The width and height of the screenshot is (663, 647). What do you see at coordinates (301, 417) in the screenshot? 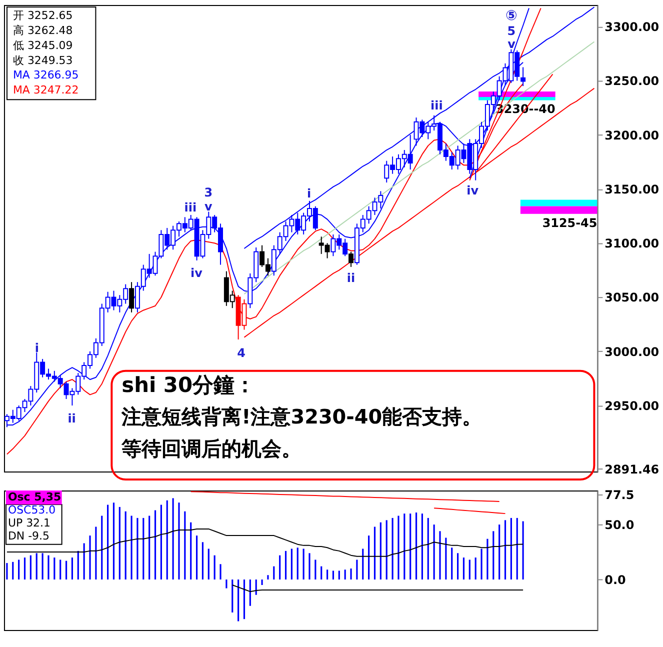
I see `annotation: 注意短线背离!注意3230-40能否支持。` at bounding box center [301, 417].